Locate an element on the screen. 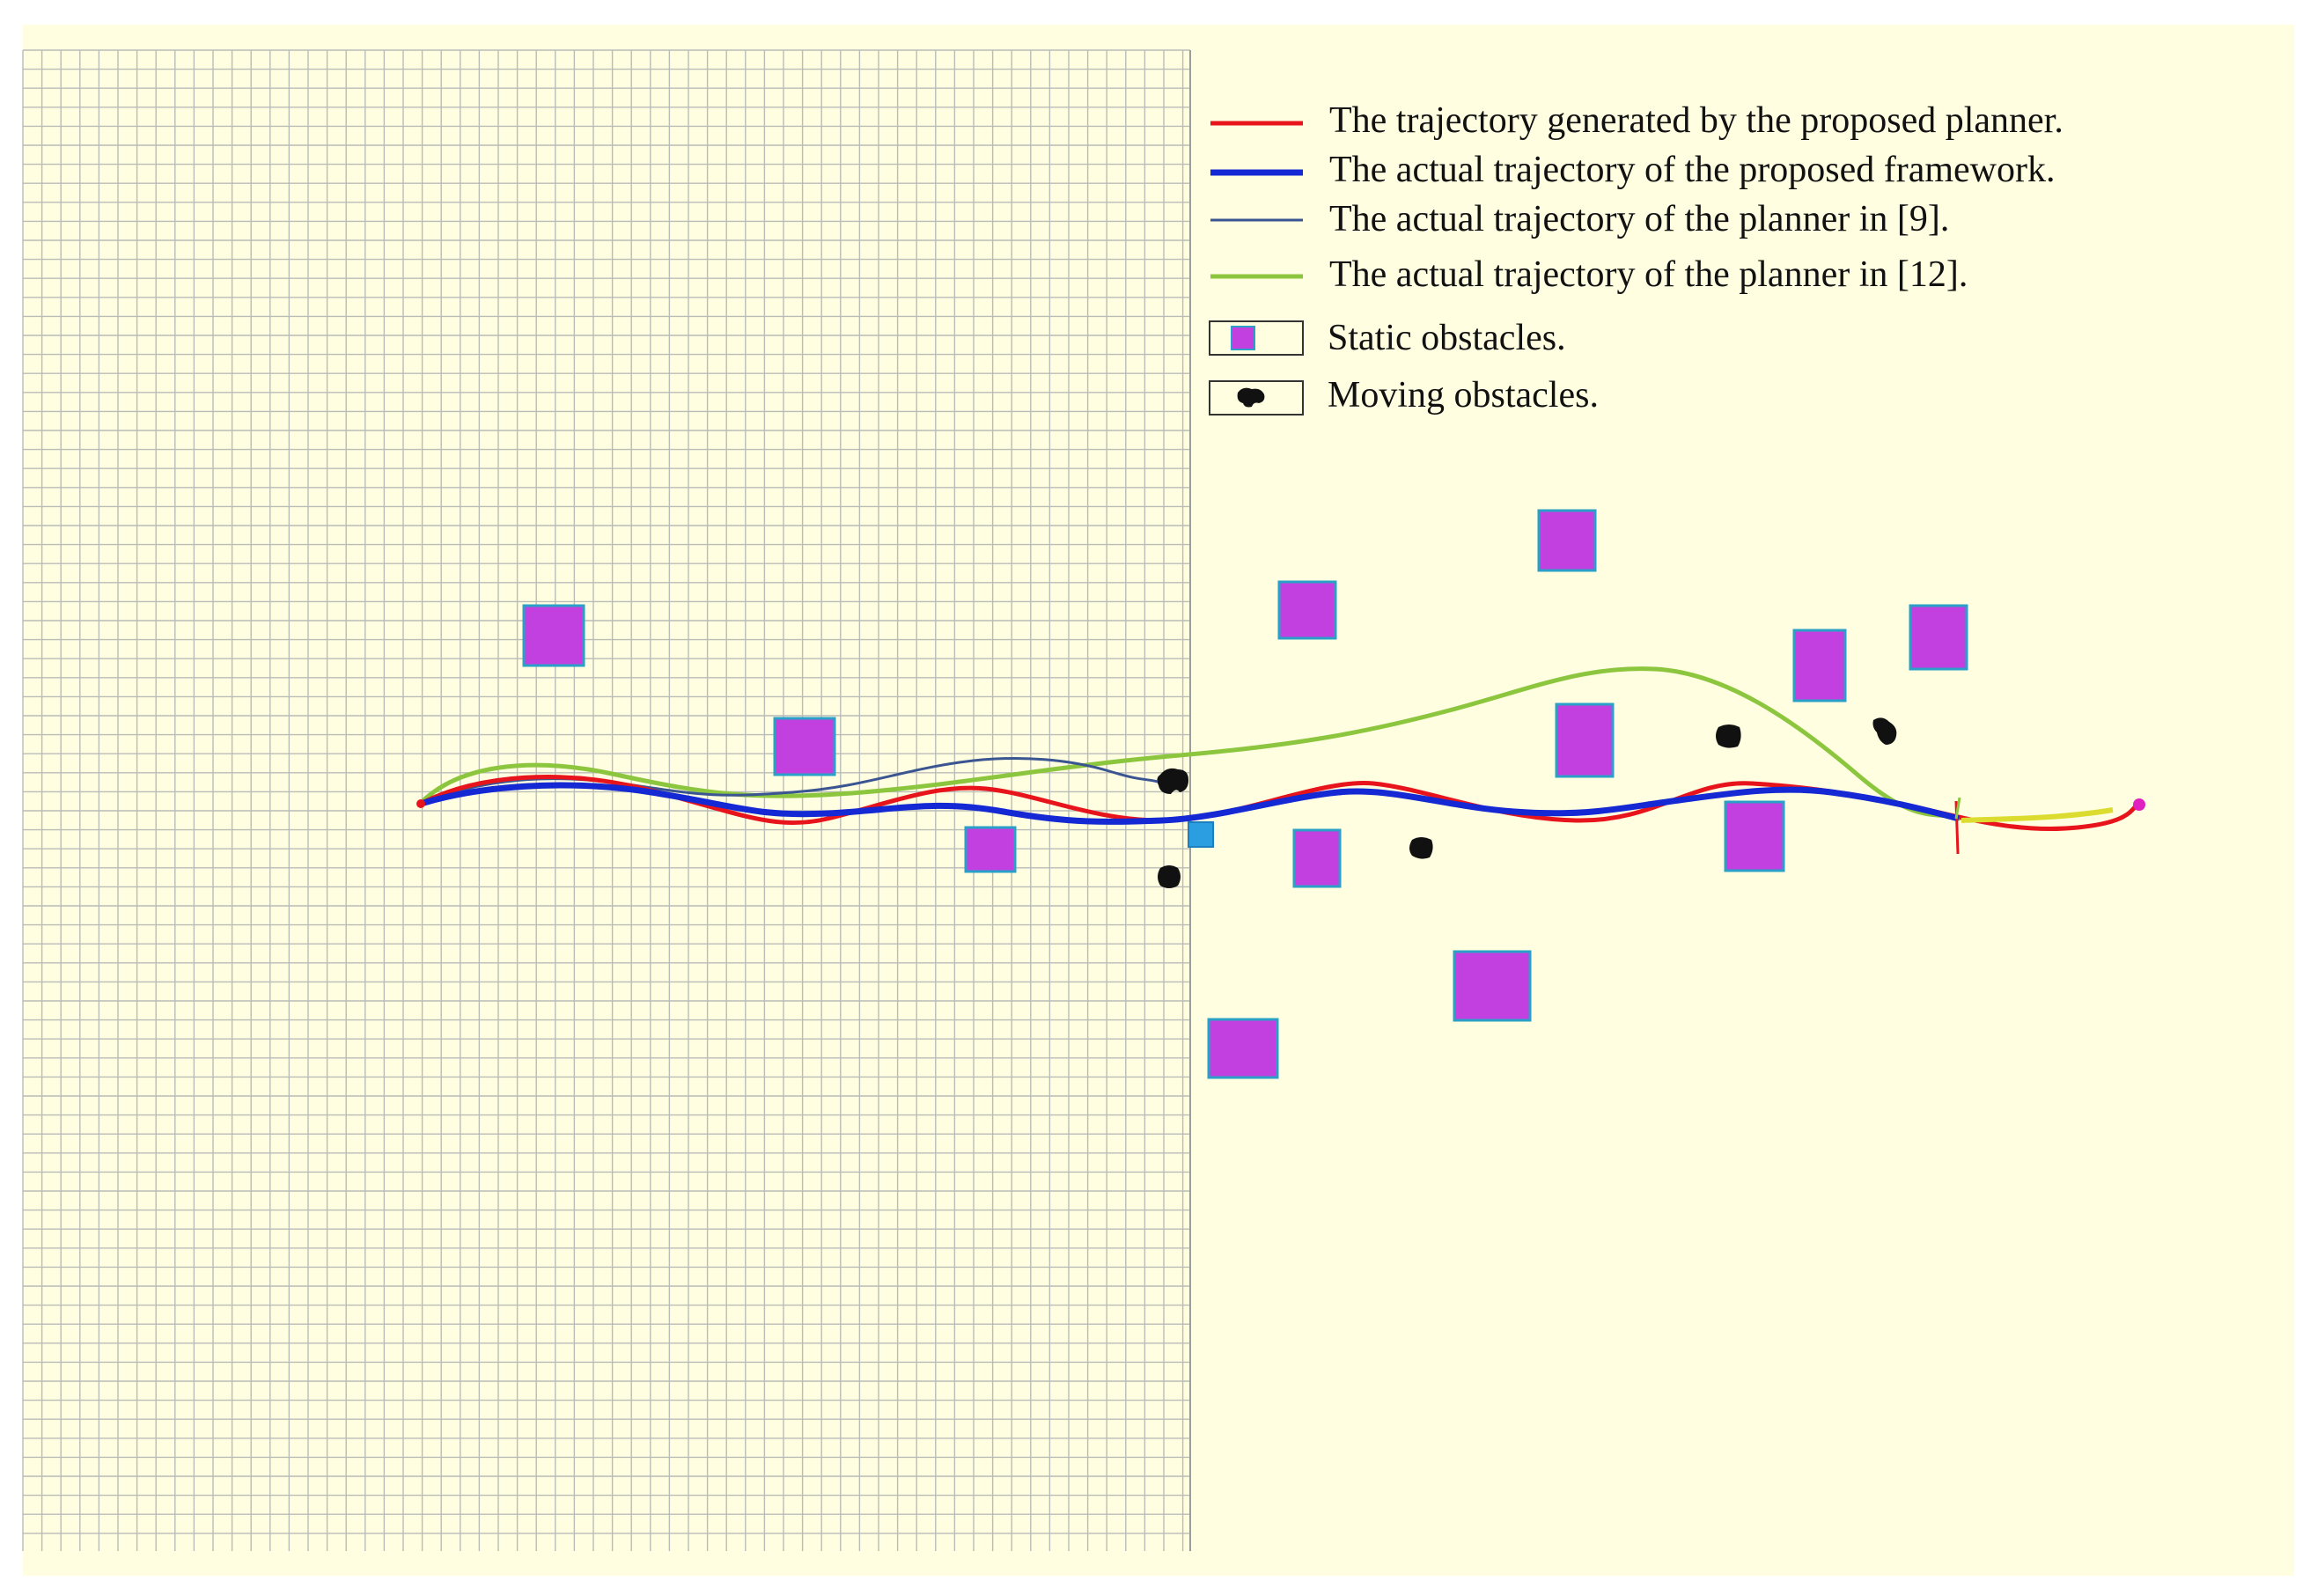 This screenshot has width=2310, height=1596. legend-moving-obstacle-icon is located at coordinates (1257, 398).